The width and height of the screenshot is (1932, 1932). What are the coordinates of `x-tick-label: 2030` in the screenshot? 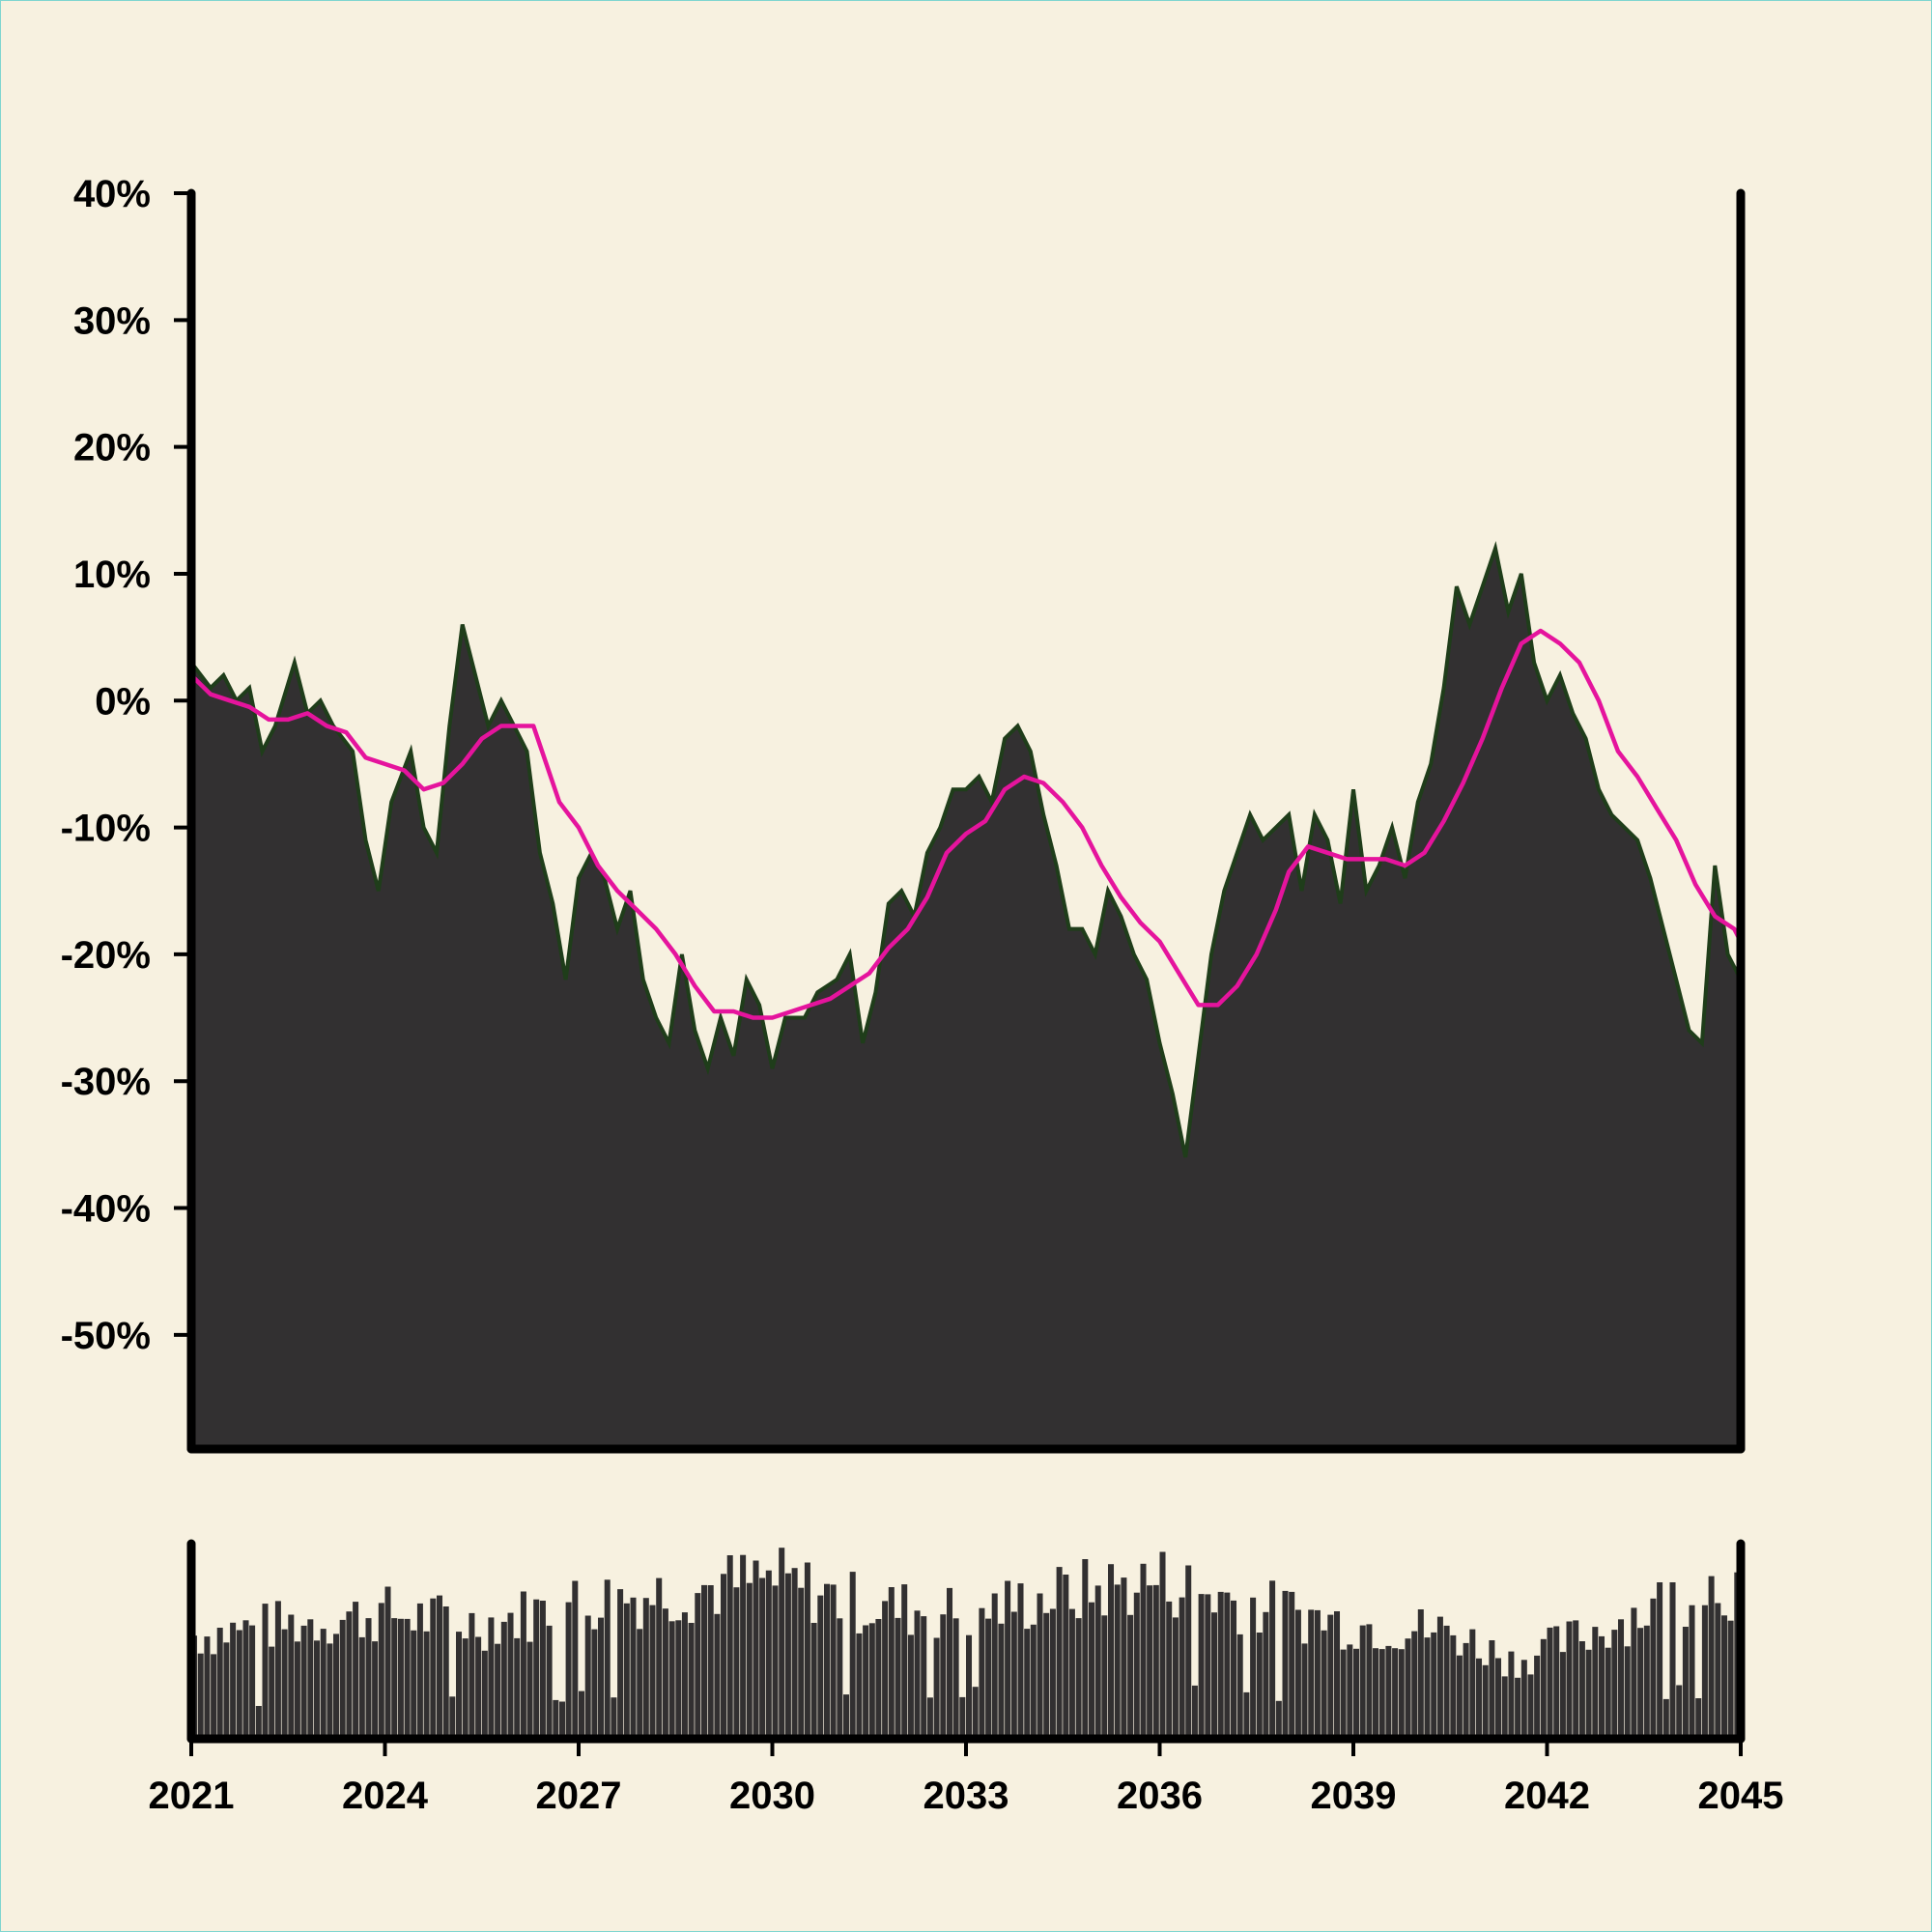 It's located at (772, 1796).